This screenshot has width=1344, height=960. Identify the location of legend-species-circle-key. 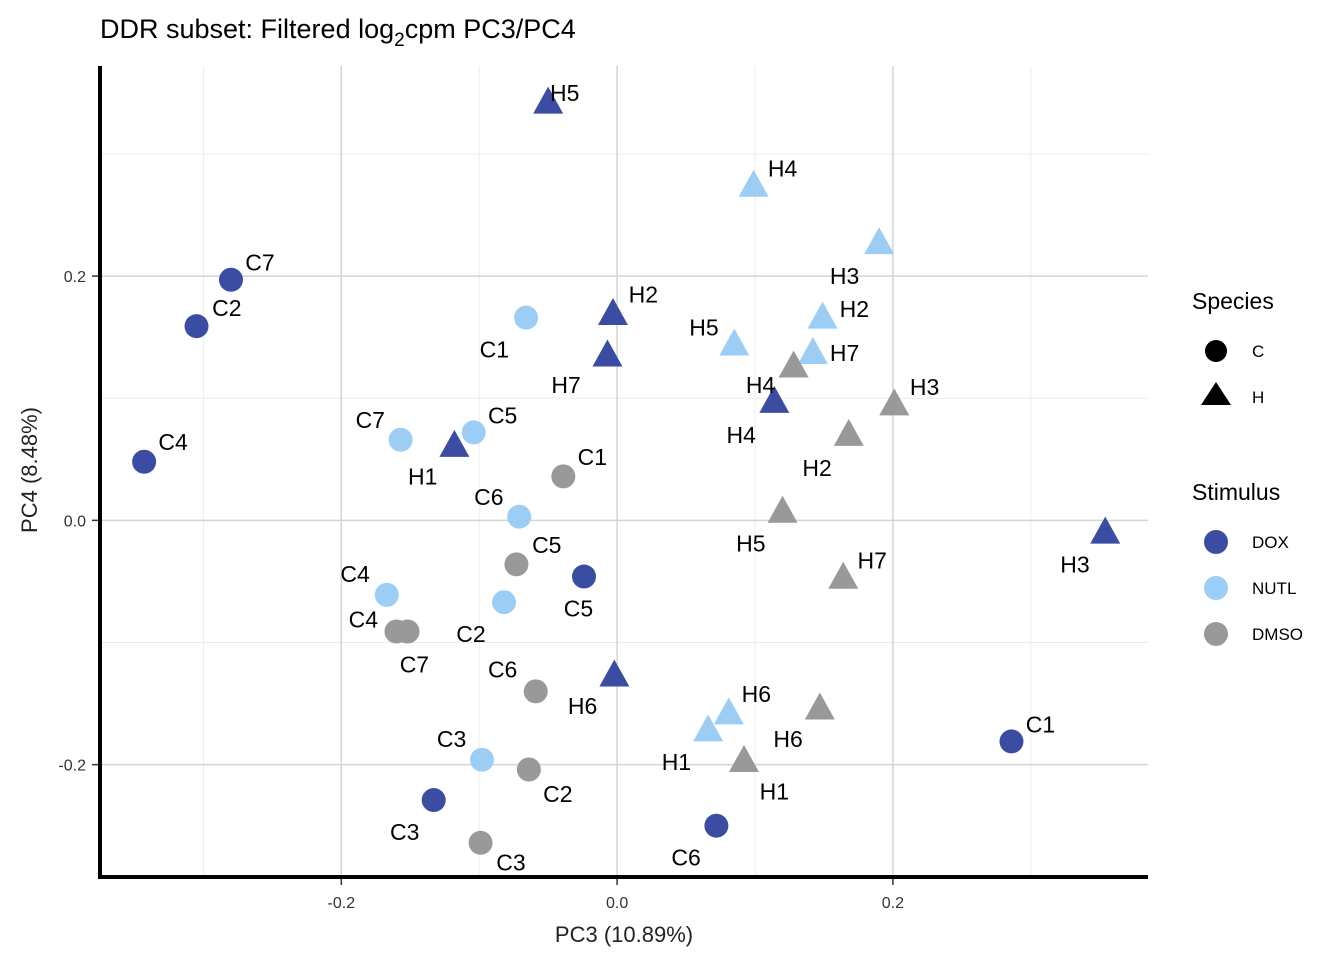
(1216, 351).